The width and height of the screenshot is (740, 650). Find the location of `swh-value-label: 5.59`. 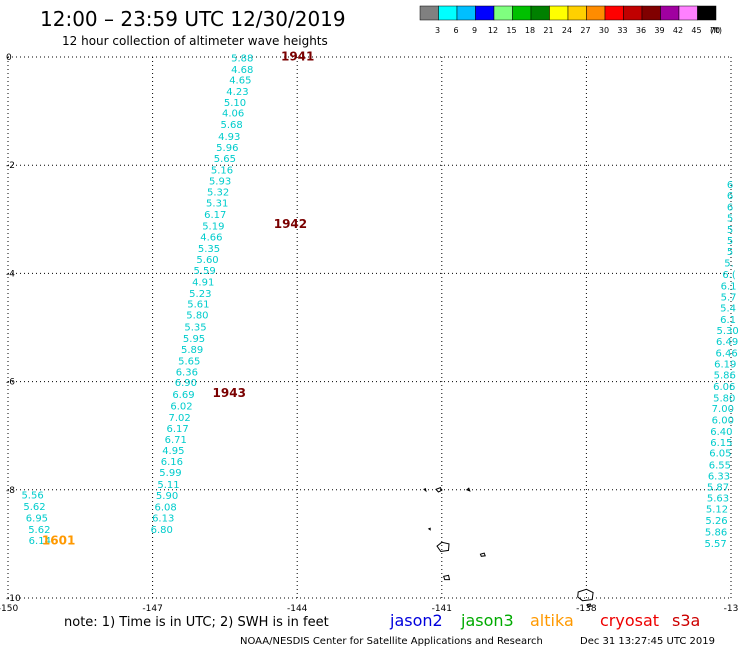

swh-value-label: 5.59 is located at coordinates (205, 271).